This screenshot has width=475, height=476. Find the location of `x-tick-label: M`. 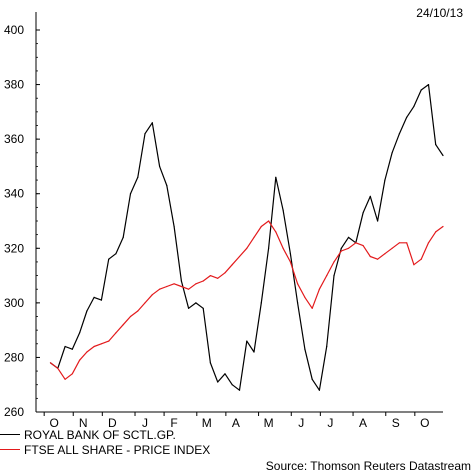

x-tick-label: M is located at coordinates (269, 423).